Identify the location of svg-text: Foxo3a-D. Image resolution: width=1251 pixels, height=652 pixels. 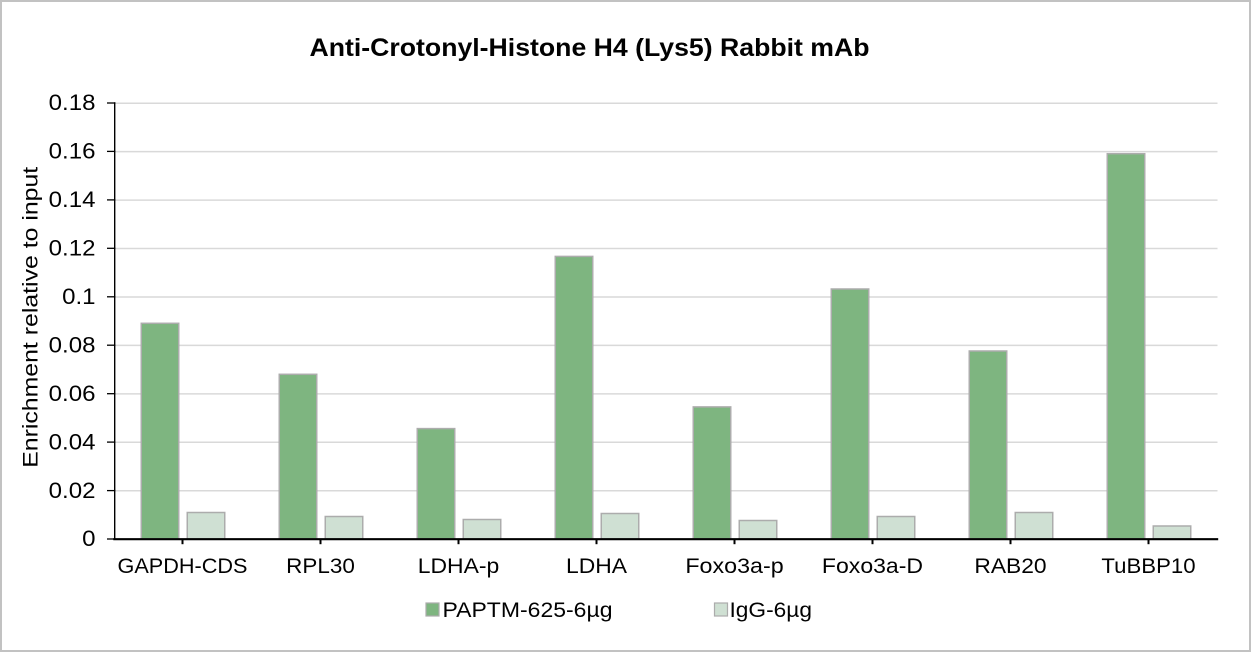
(872, 566).